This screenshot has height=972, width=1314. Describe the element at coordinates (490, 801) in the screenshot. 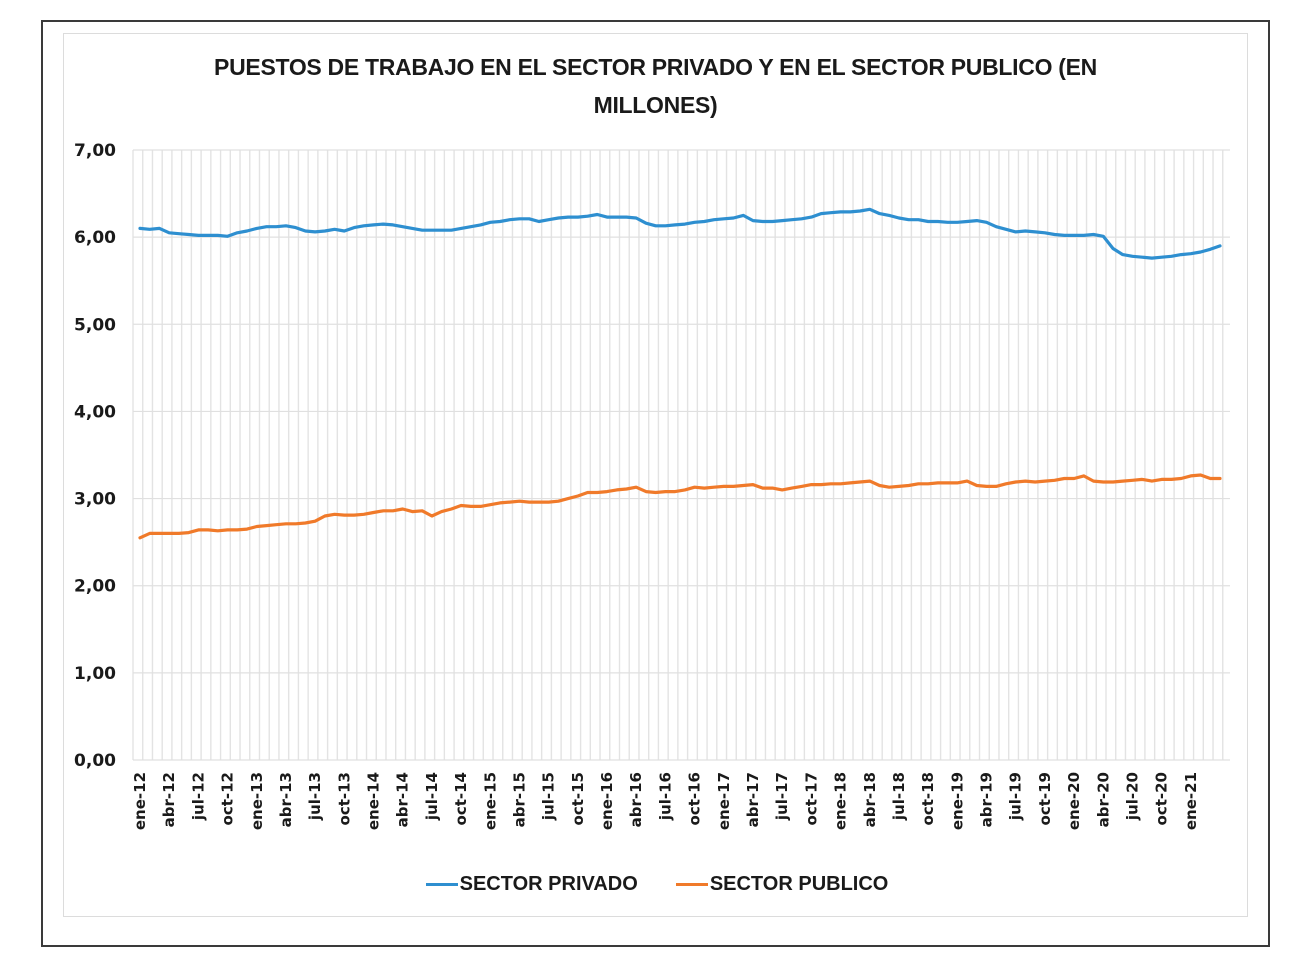

I see `x-tick-label: ene-15` at that location.